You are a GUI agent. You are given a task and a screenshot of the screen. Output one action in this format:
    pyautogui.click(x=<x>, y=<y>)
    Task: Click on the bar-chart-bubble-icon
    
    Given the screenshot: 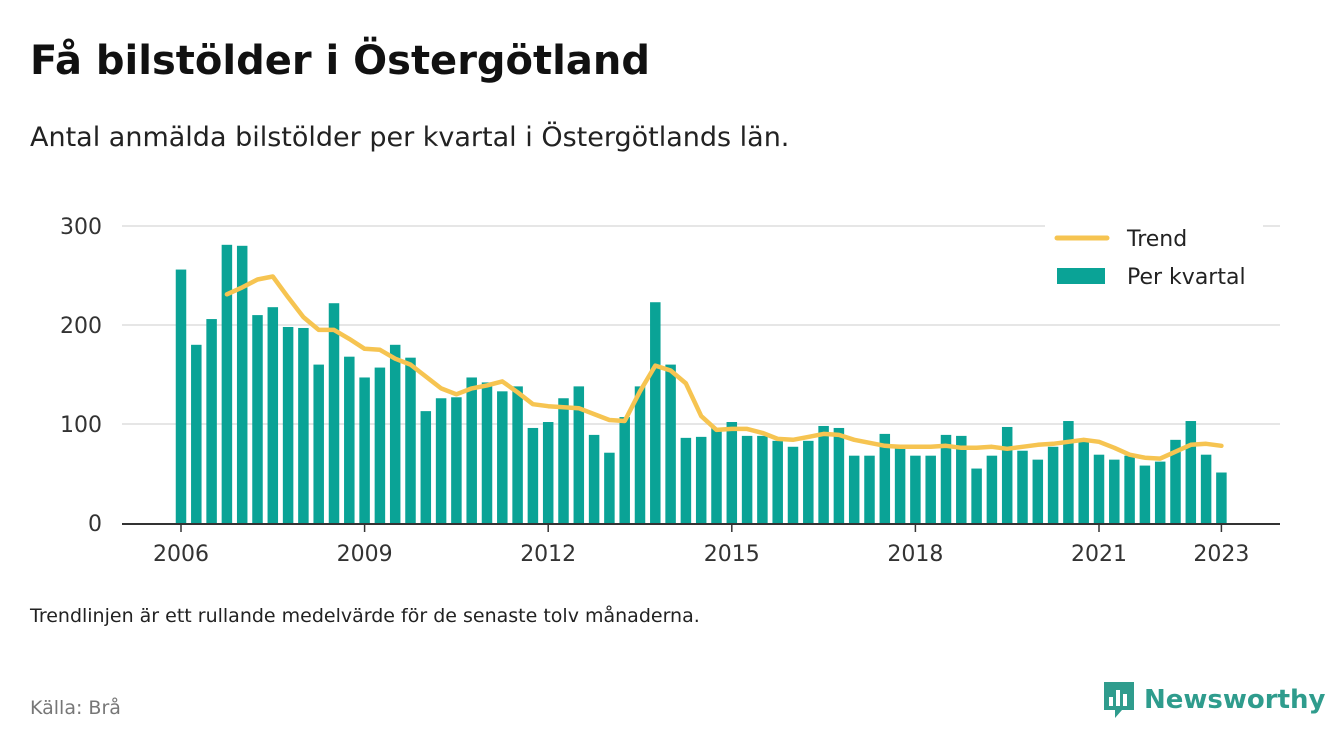 What is the action you would take?
    pyautogui.click(x=1119, y=700)
    